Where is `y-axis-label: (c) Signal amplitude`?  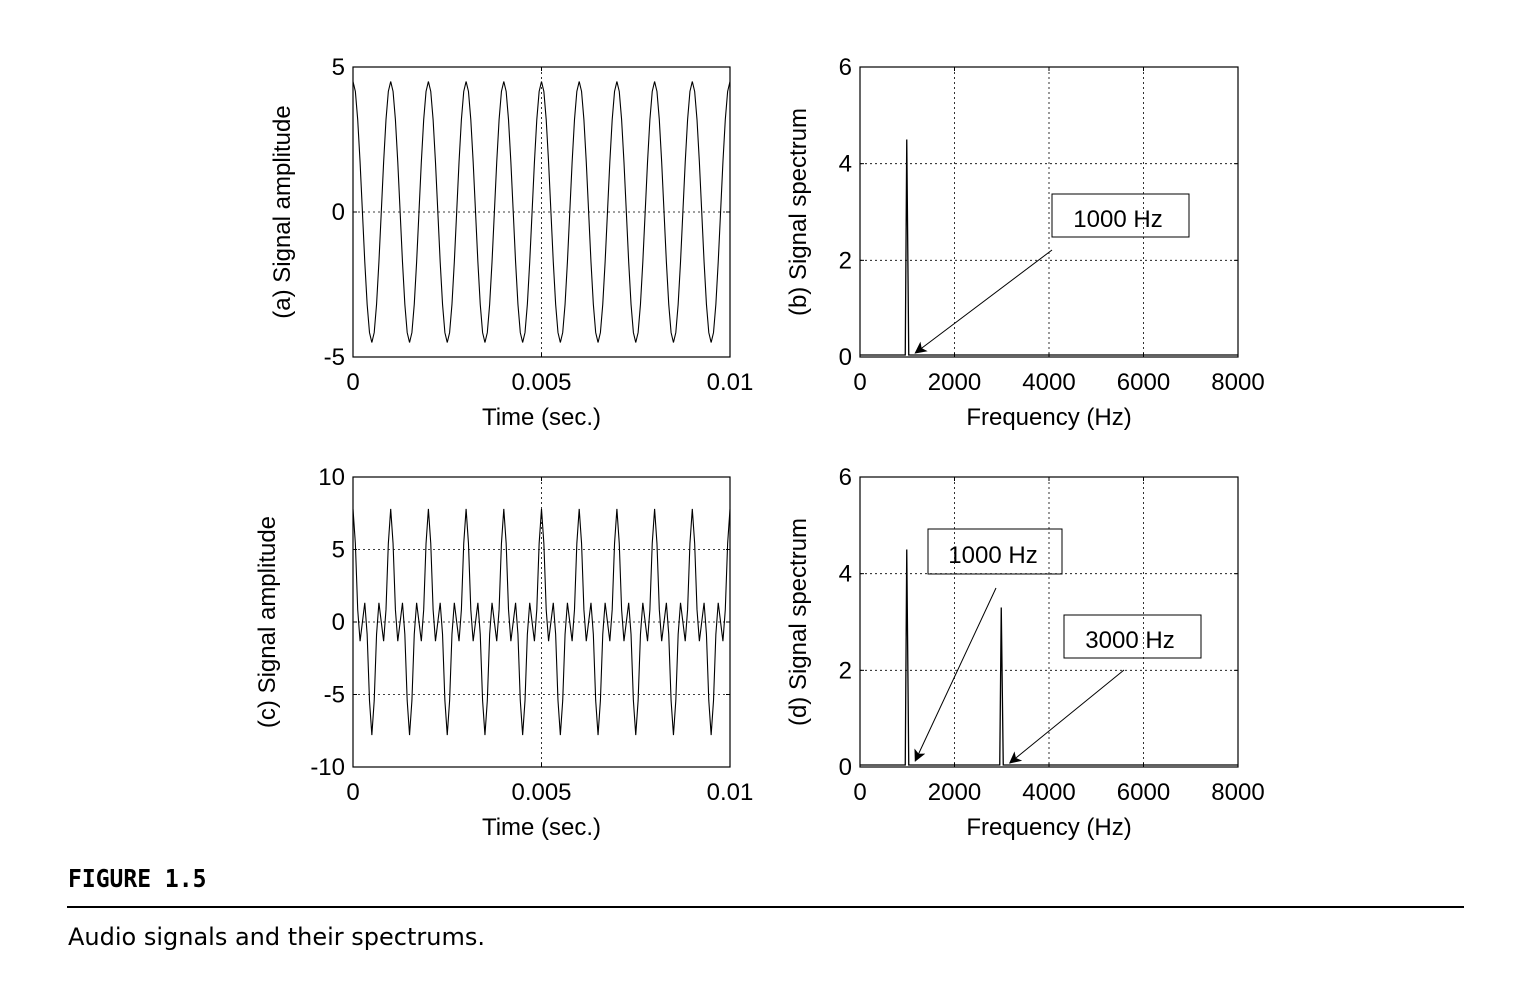
y-axis-label: (c) Signal amplitude is located at coordinates (267, 622).